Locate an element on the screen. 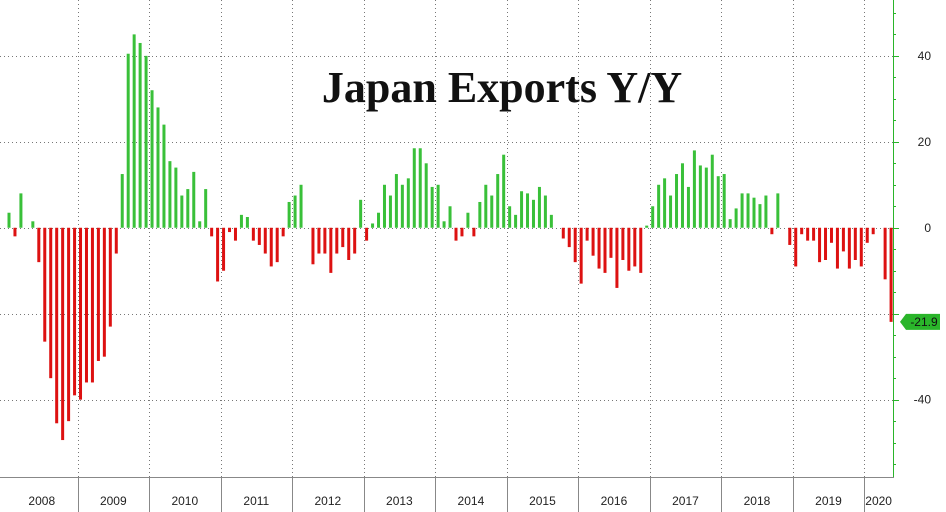 The image size is (946, 512). x-tick-label: 2016 is located at coordinates (614, 501).